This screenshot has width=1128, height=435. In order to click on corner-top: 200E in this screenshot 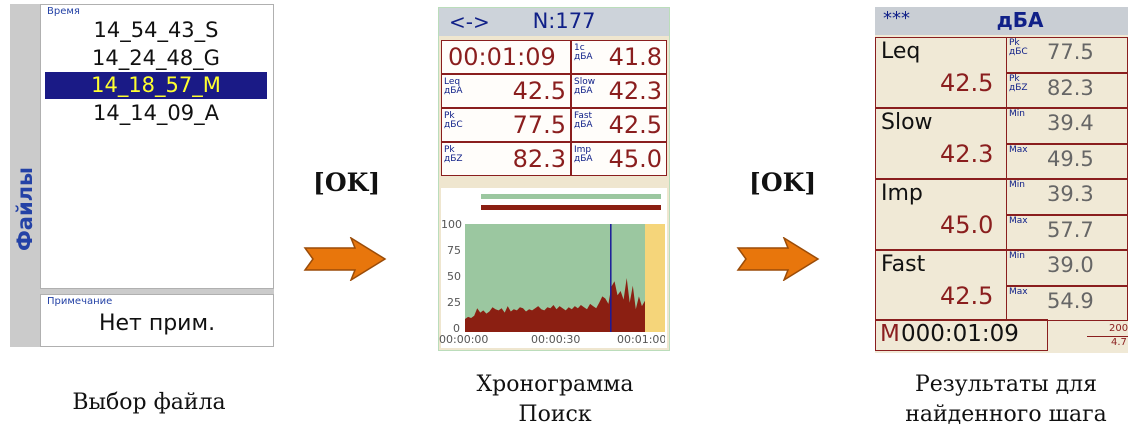, I will do `click(1118, 328)`.